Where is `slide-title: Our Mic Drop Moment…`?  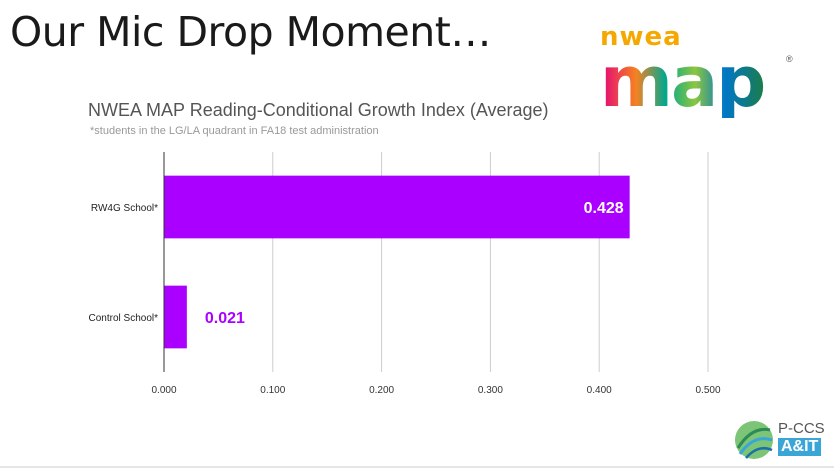
slide-title: Our Mic Drop Moment… is located at coordinates (250, 32).